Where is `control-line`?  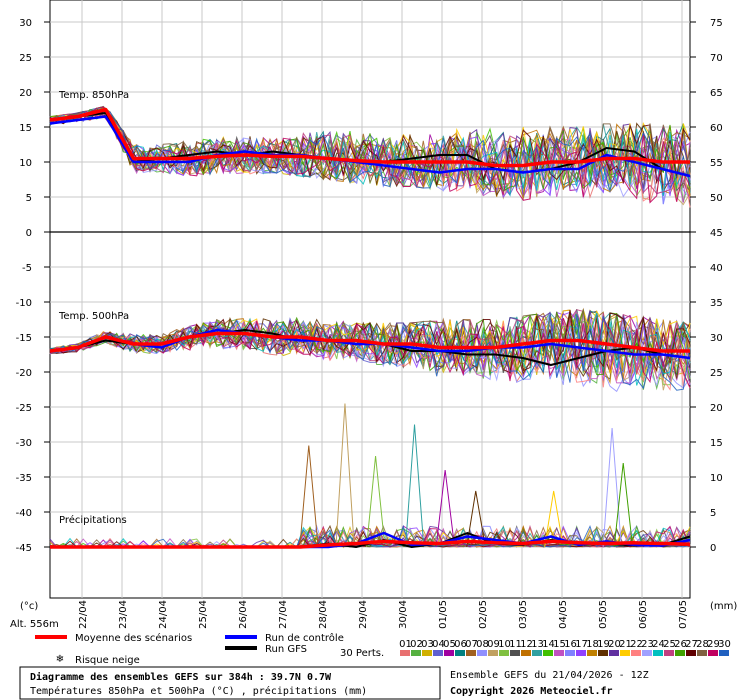 control-line is located at coordinates (370, 146).